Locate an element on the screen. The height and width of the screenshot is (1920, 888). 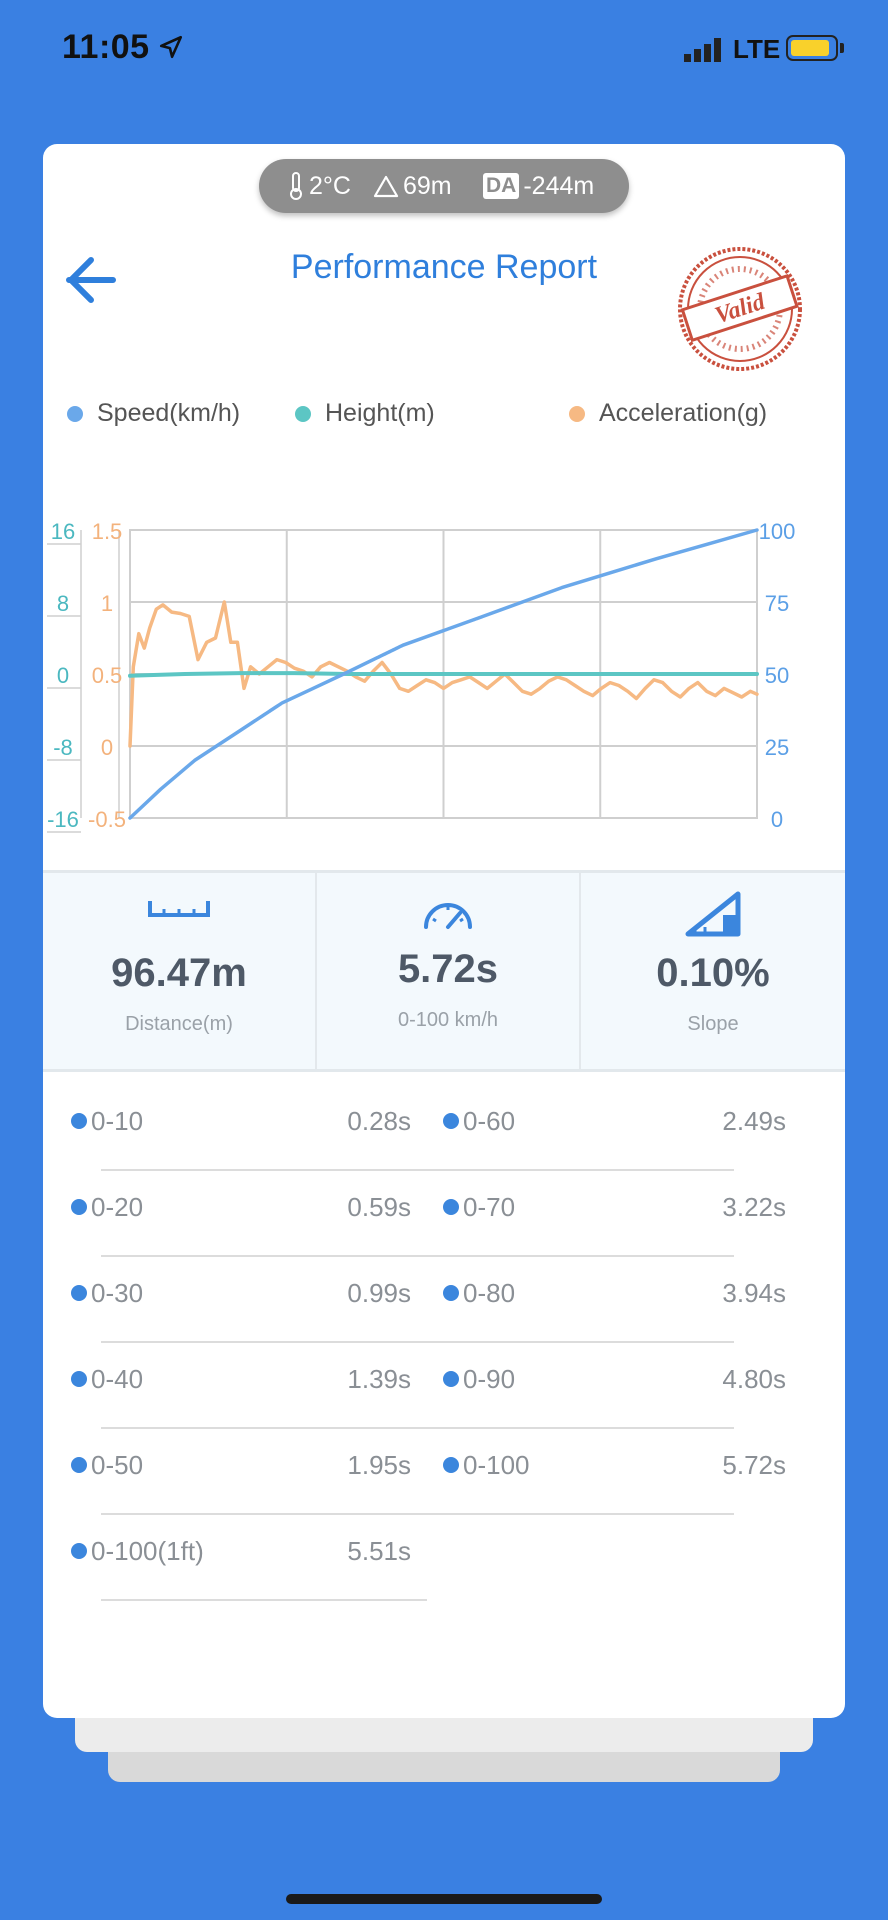
conditions-pill: 2°C 69m DA -244m is located at coordinates (444, 186).